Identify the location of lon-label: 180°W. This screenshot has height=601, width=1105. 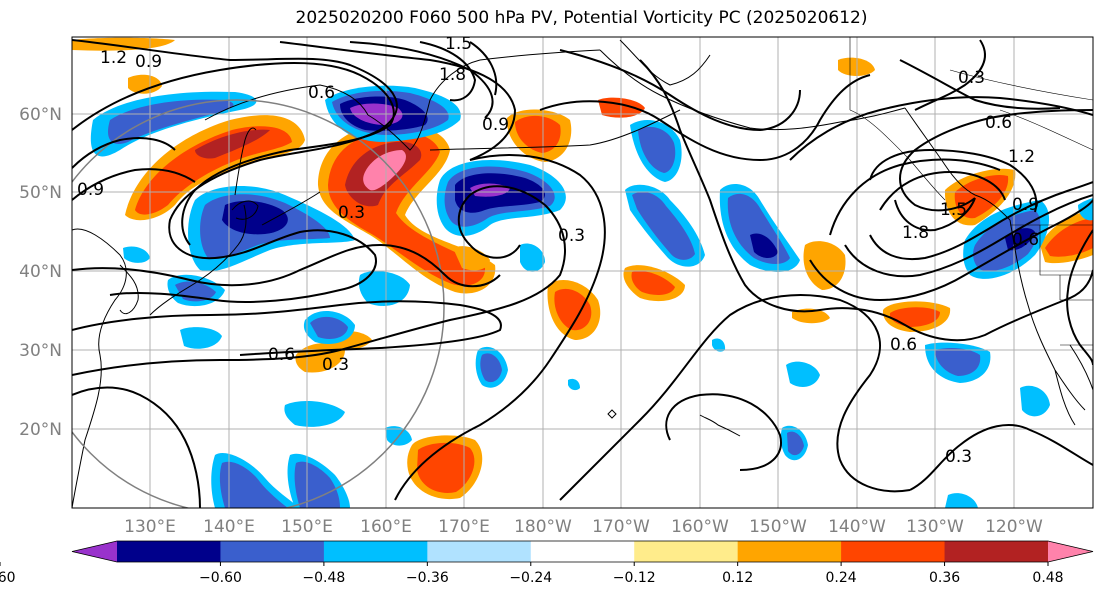
(543, 527).